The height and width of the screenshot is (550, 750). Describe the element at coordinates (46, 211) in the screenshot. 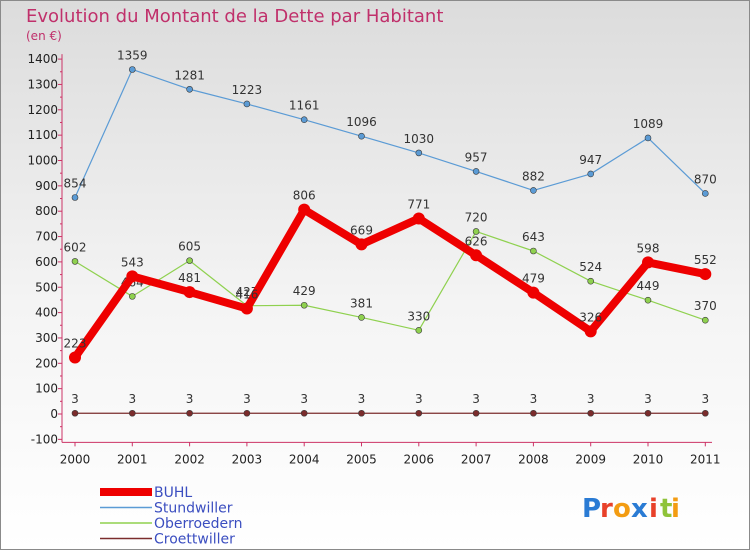

I see `y-tick-label: 800` at that location.